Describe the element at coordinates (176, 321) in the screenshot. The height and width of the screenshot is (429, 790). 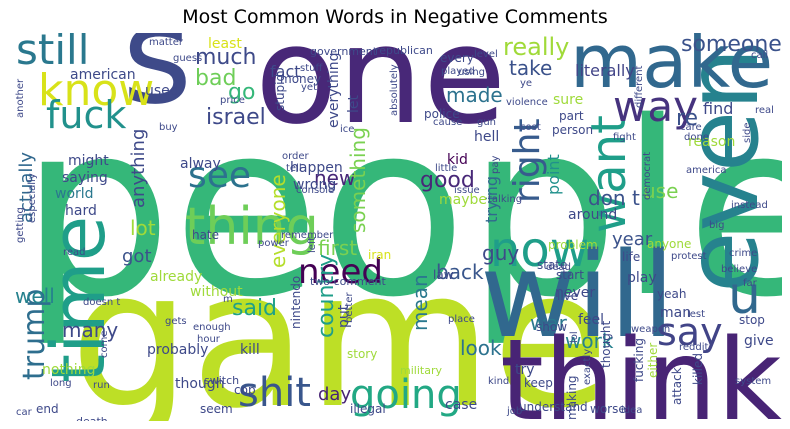
I see `word-gets: gets` at that location.